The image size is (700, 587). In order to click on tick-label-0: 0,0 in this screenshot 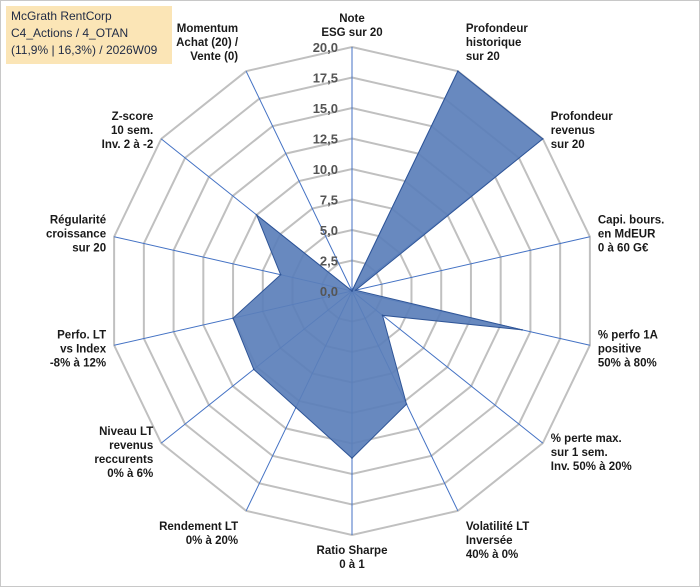, I will do `click(329, 291)`.